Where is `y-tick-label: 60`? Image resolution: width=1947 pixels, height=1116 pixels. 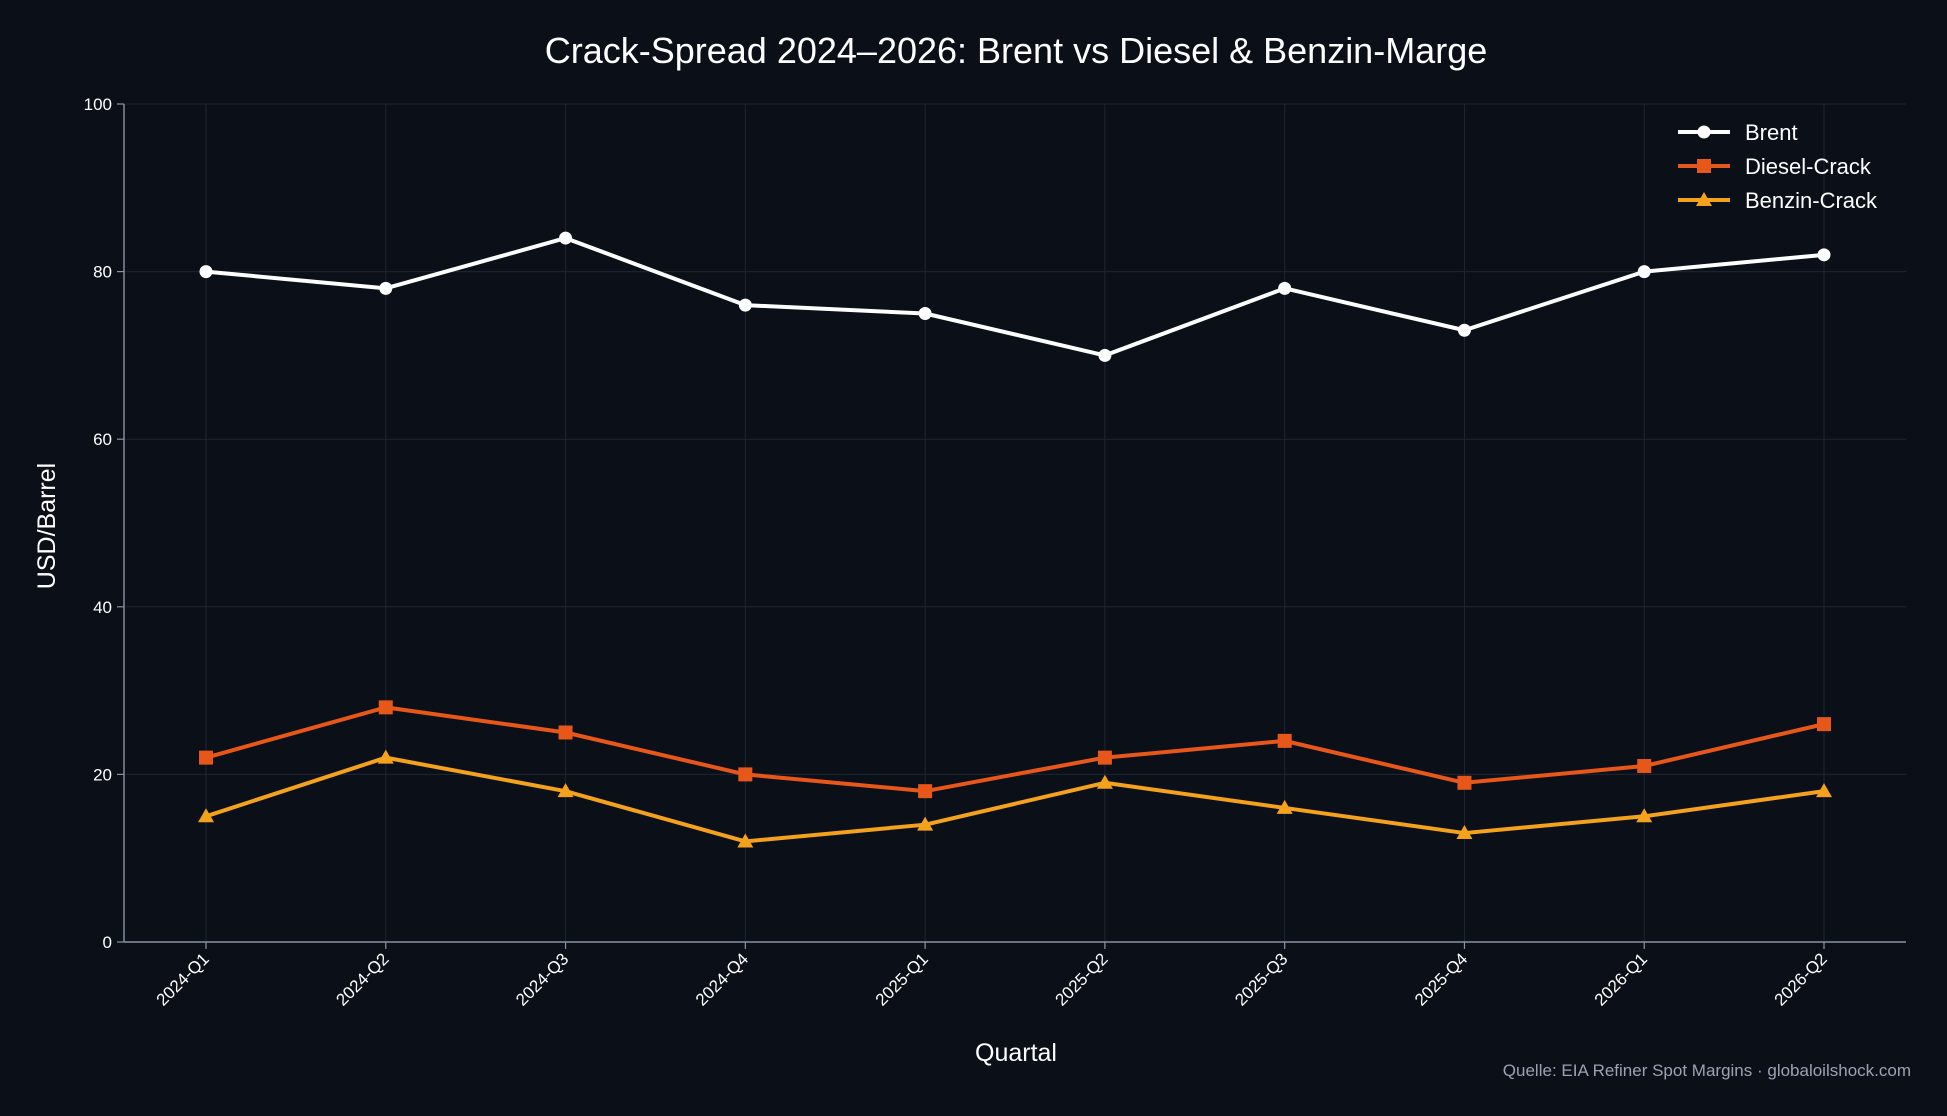
y-tick-label: 60 is located at coordinates (102, 439).